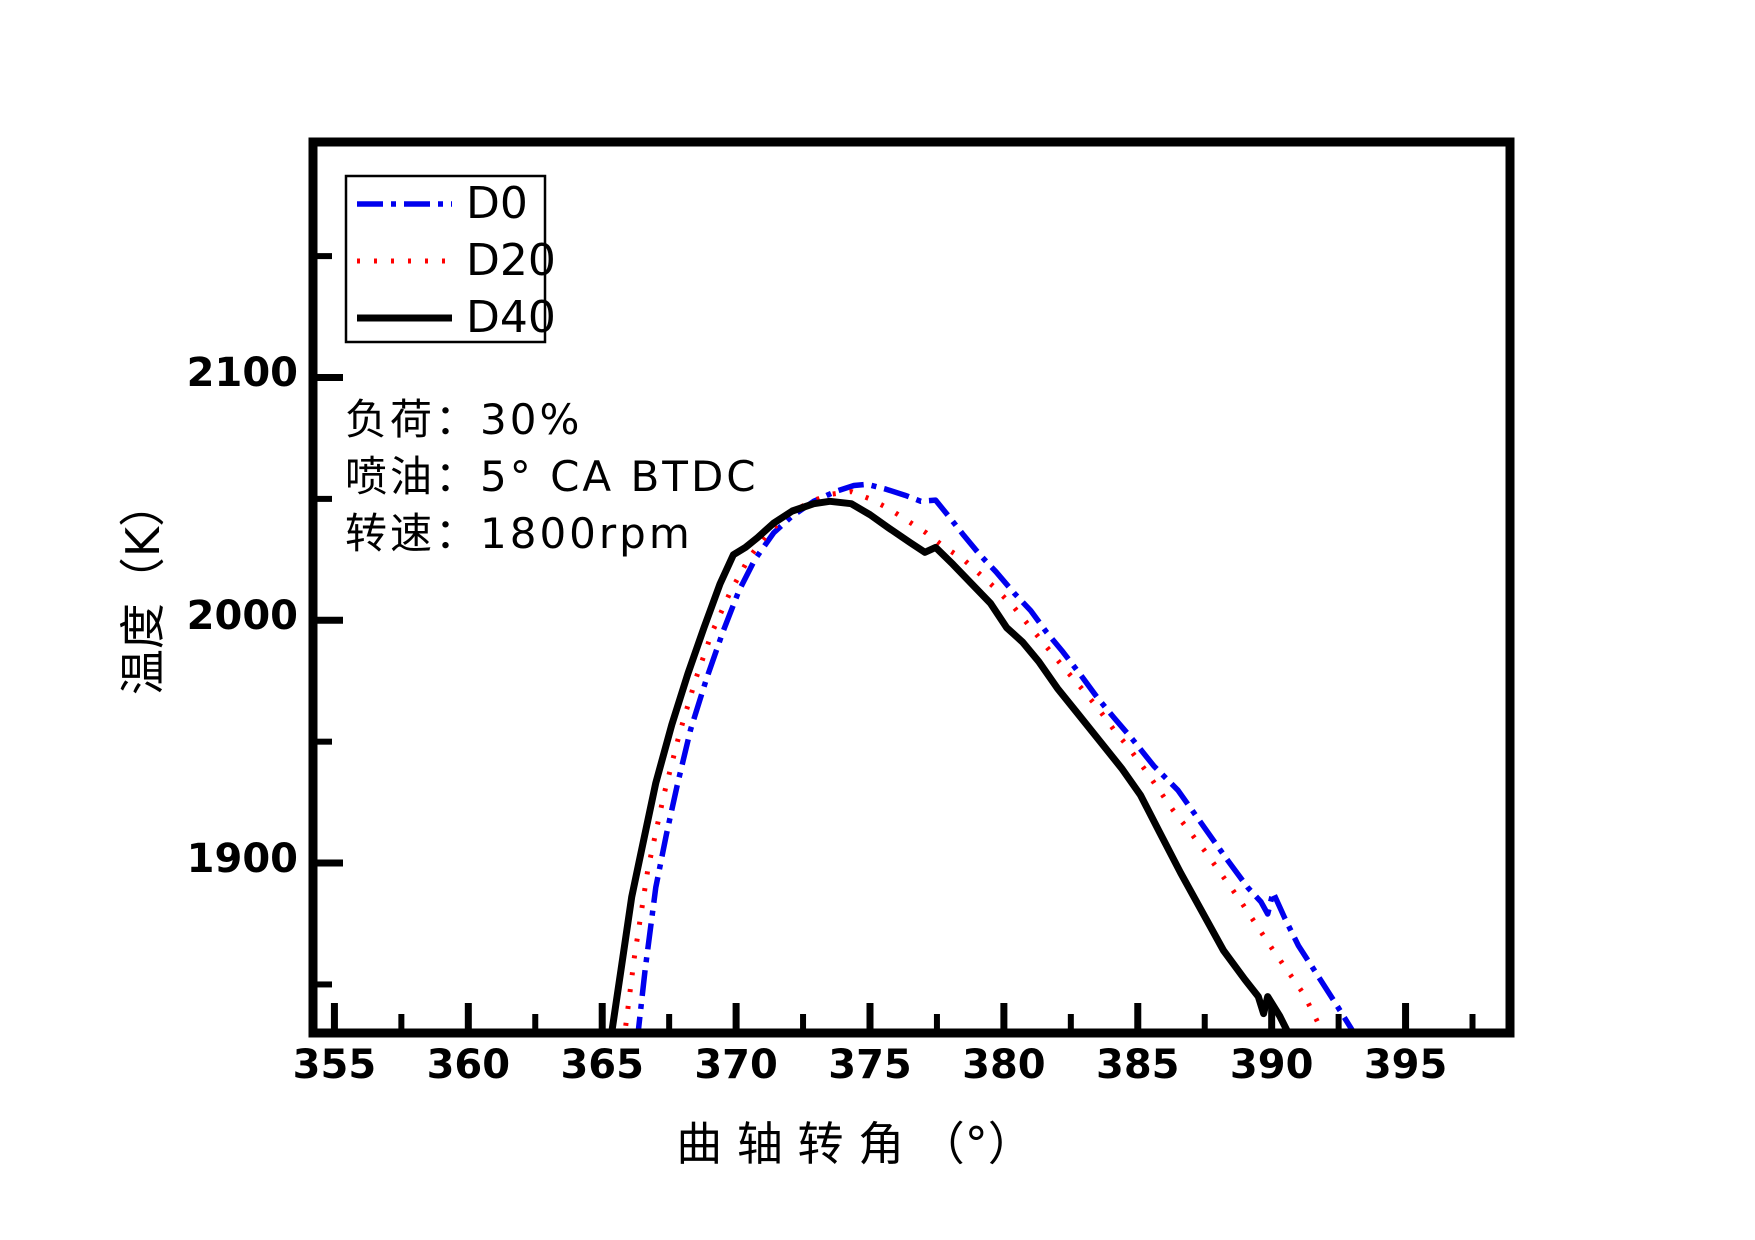  What do you see at coordinates (1004, 1065) in the screenshot?
I see `x-tick-label: 380` at bounding box center [1004, 1065].